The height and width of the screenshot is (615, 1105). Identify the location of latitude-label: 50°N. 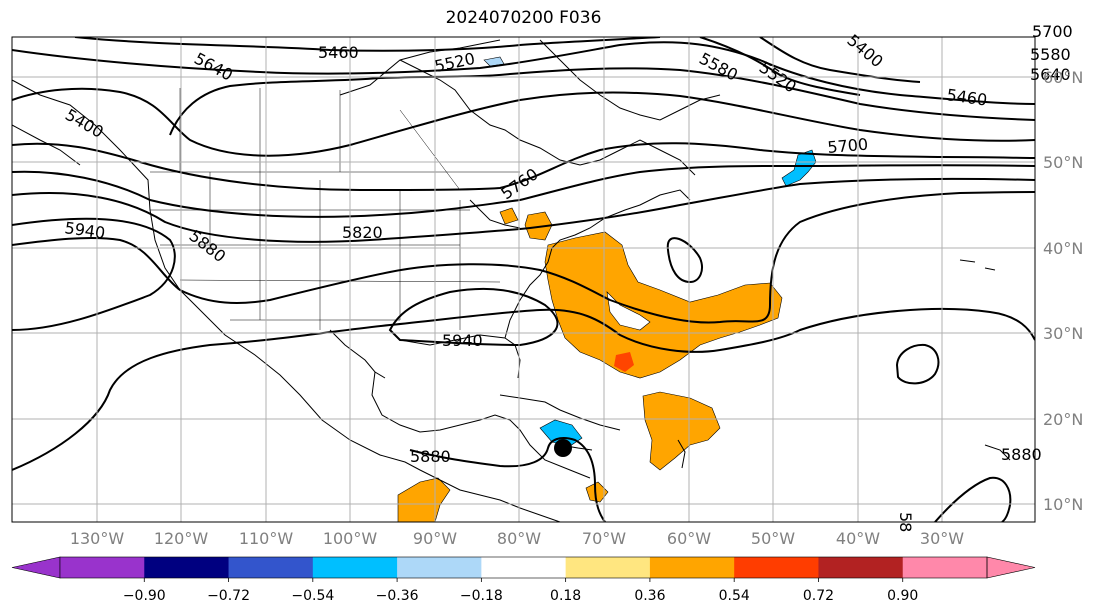
(1063, 162).